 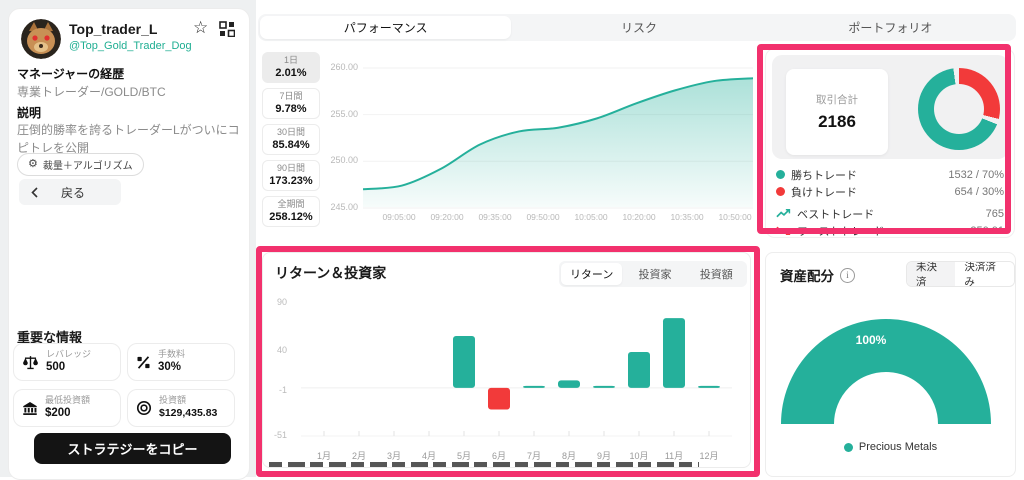 What do you see at coordinates (67, 362) in the screenshot?
I see `info-card-leverage: レバレッジ 500` at bounding box center [67, 362].